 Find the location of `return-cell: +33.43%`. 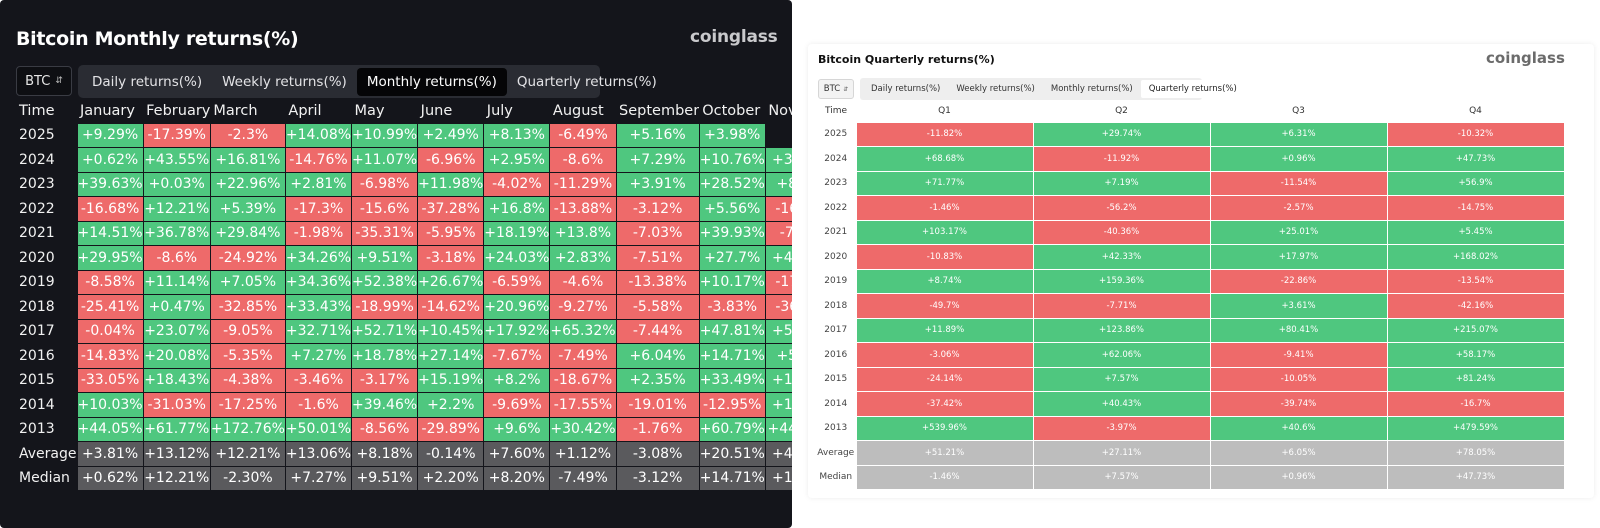

return-cell: +33.43% is located at coordinates (318, 307).